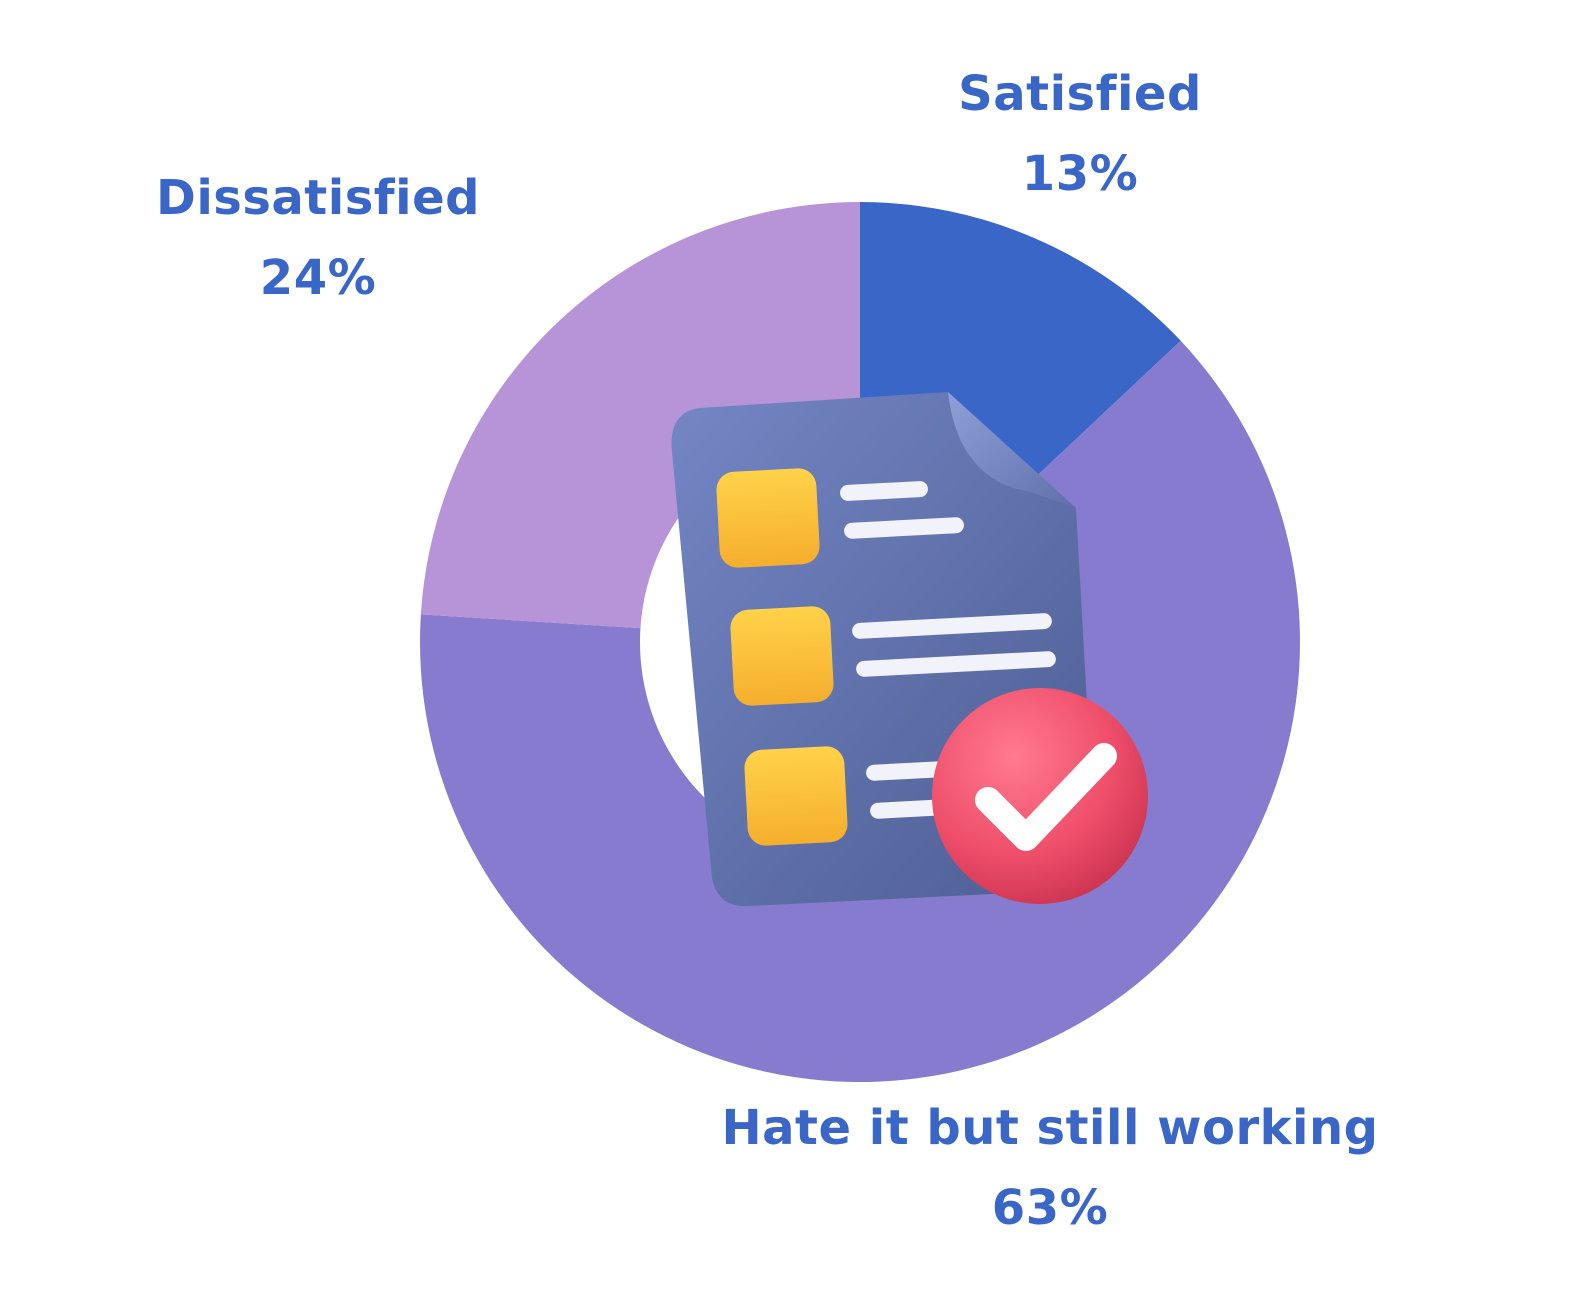  Describe the element at coordinates (909, 649) in the screenshot. I see `survey-checklist-icon` at that location.